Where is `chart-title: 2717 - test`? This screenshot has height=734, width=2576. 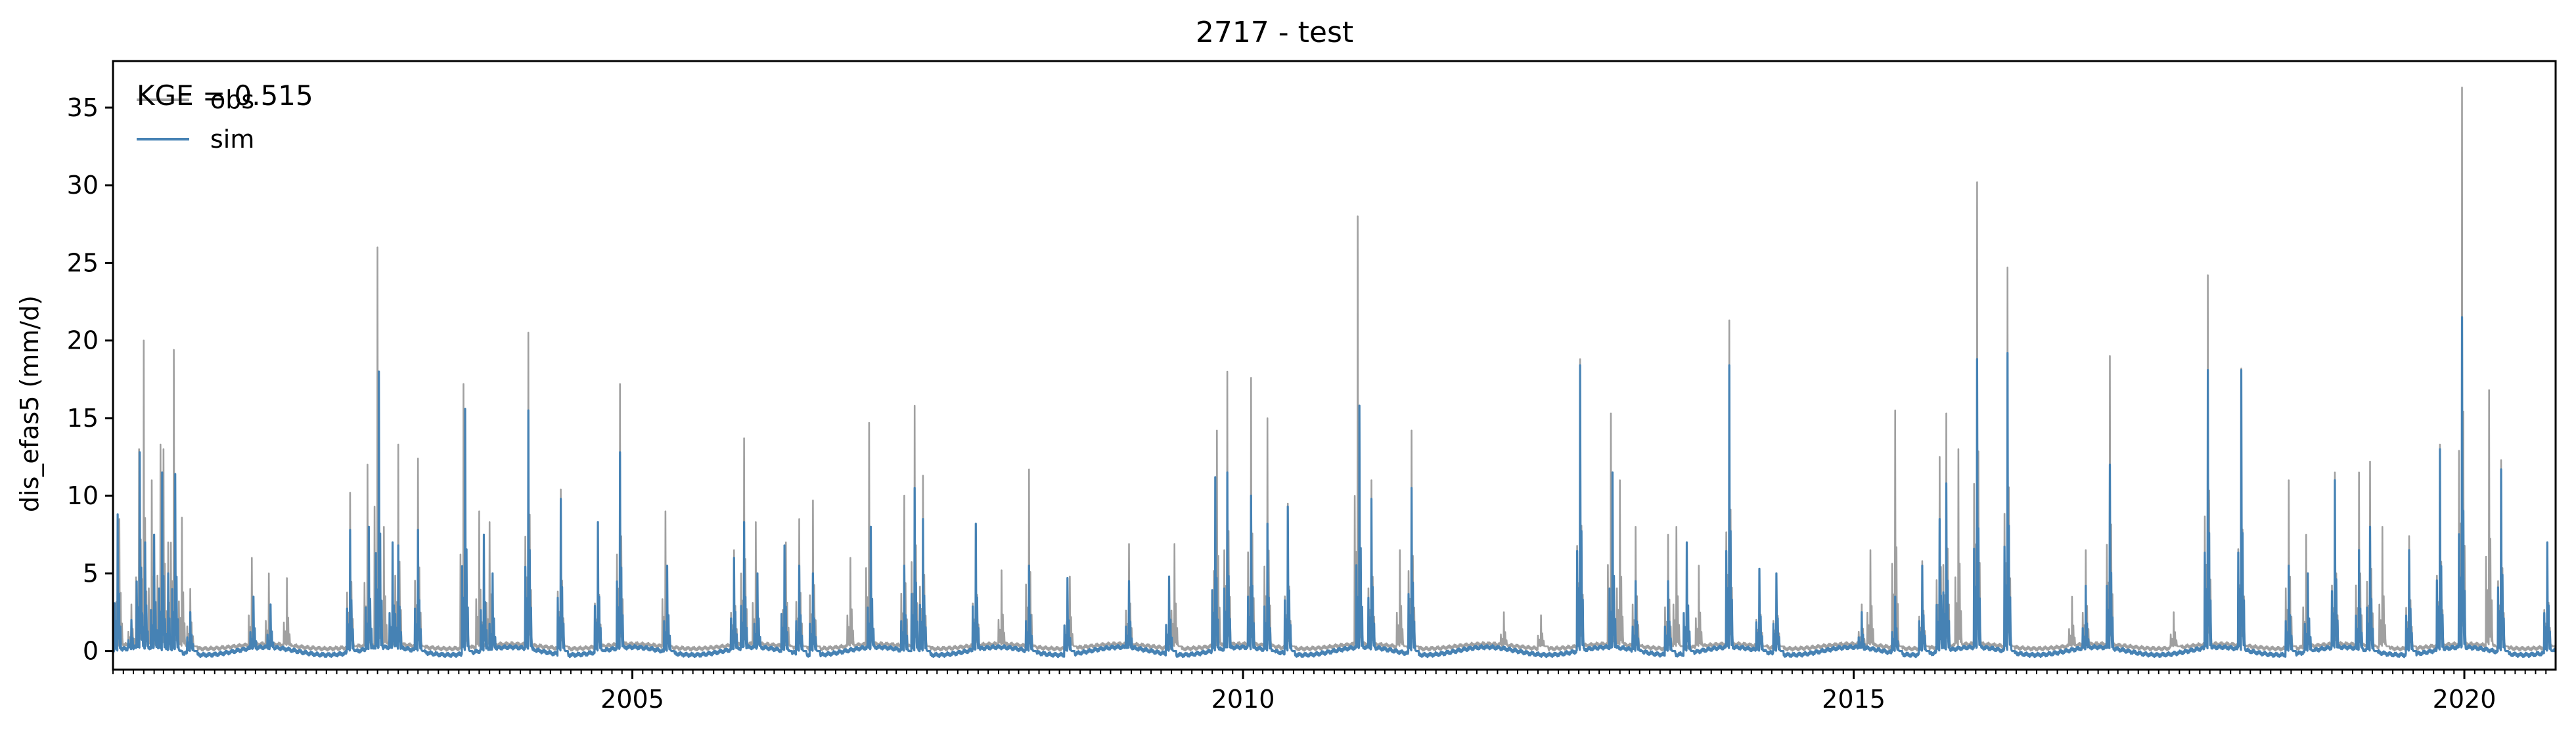
chart-title: 2717 - test is located at coordinates (1274, 32).